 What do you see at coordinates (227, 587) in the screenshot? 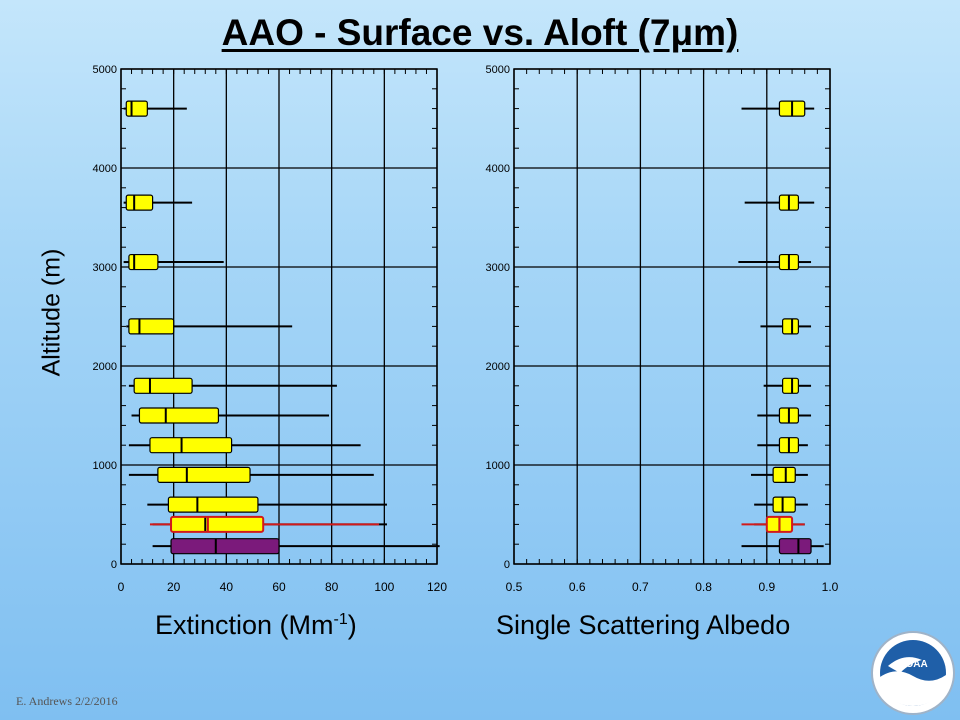
I see `panel1-x-tick-label: 40` at bounding box center [227, 587].